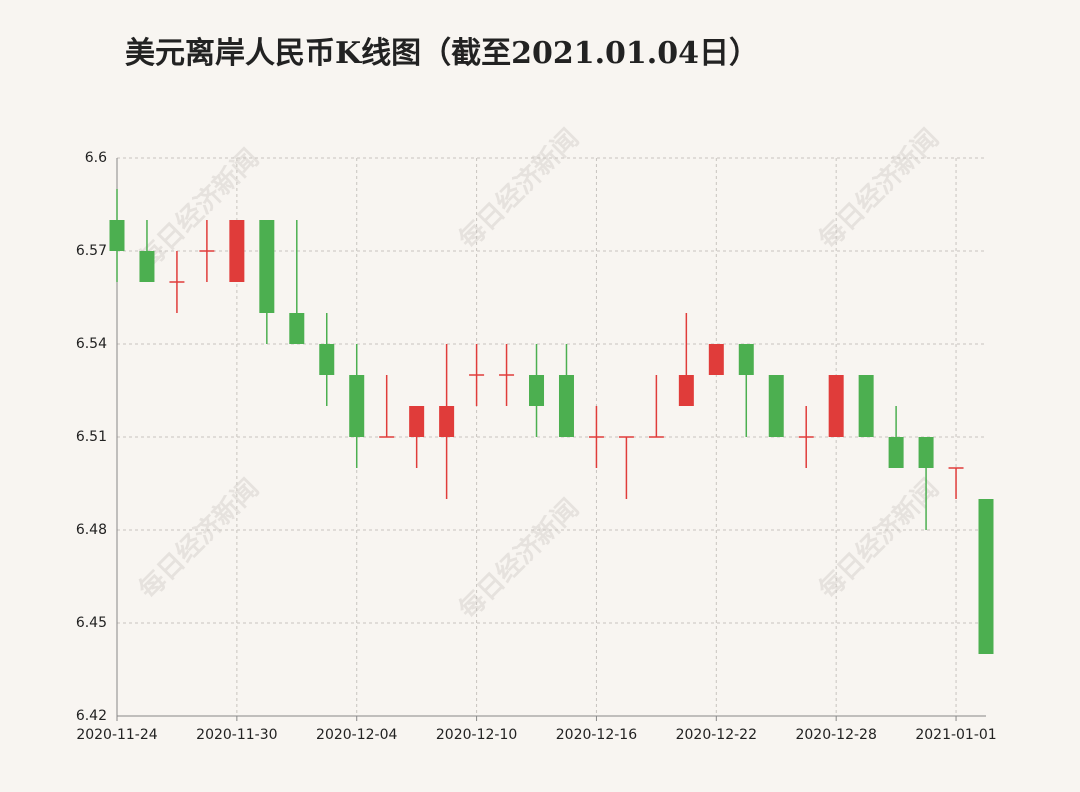 This screenshot has height=792, width=1080. What do you see at coordinates (442, 53) in the screenshot?
I see `chart-title: 美元离岸人民币K线图（截至2021.01.04日）` at bounding box center [442, 53].